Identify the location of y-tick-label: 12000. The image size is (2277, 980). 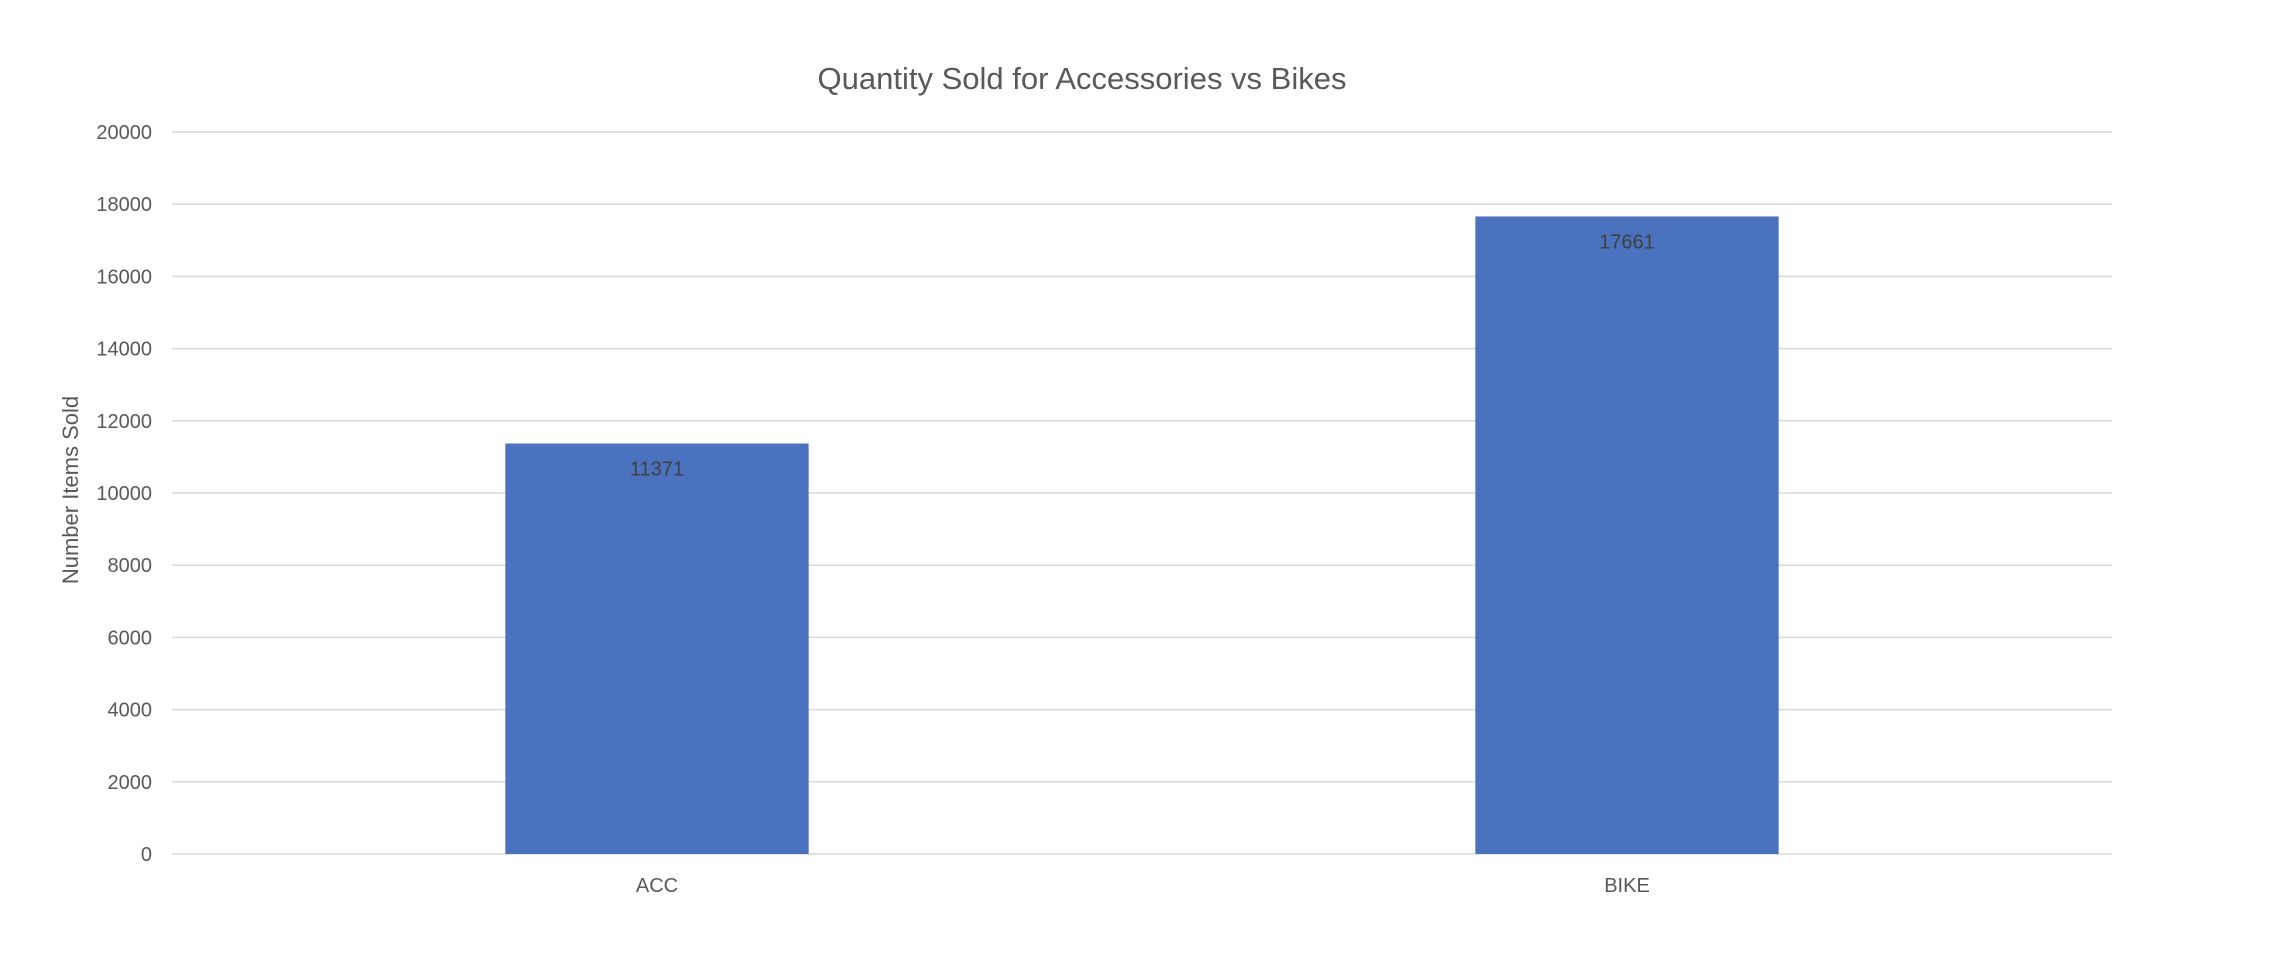
(124, 422).